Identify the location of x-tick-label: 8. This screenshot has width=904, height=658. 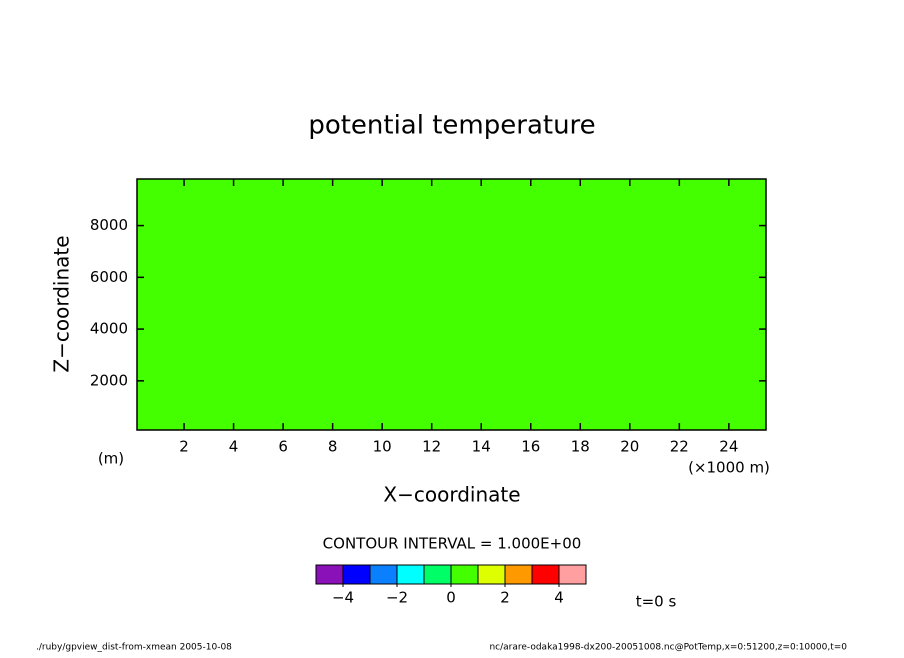
(333, 447).